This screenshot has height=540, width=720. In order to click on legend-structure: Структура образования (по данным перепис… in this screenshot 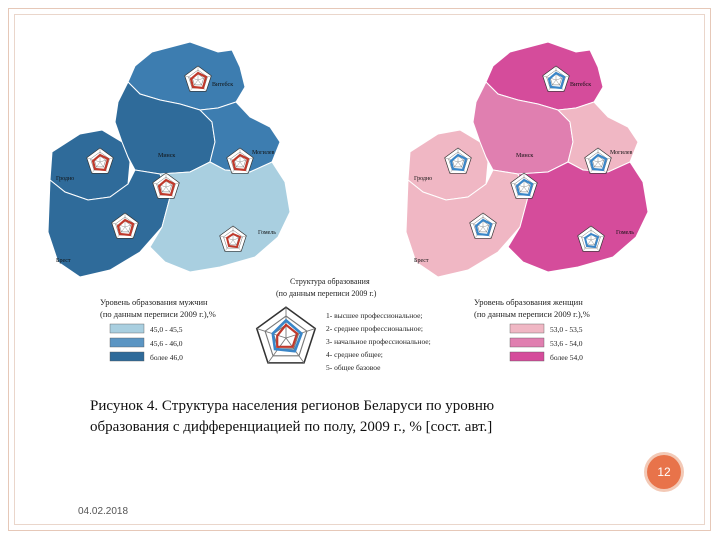, I will do `click(343, 324)`.